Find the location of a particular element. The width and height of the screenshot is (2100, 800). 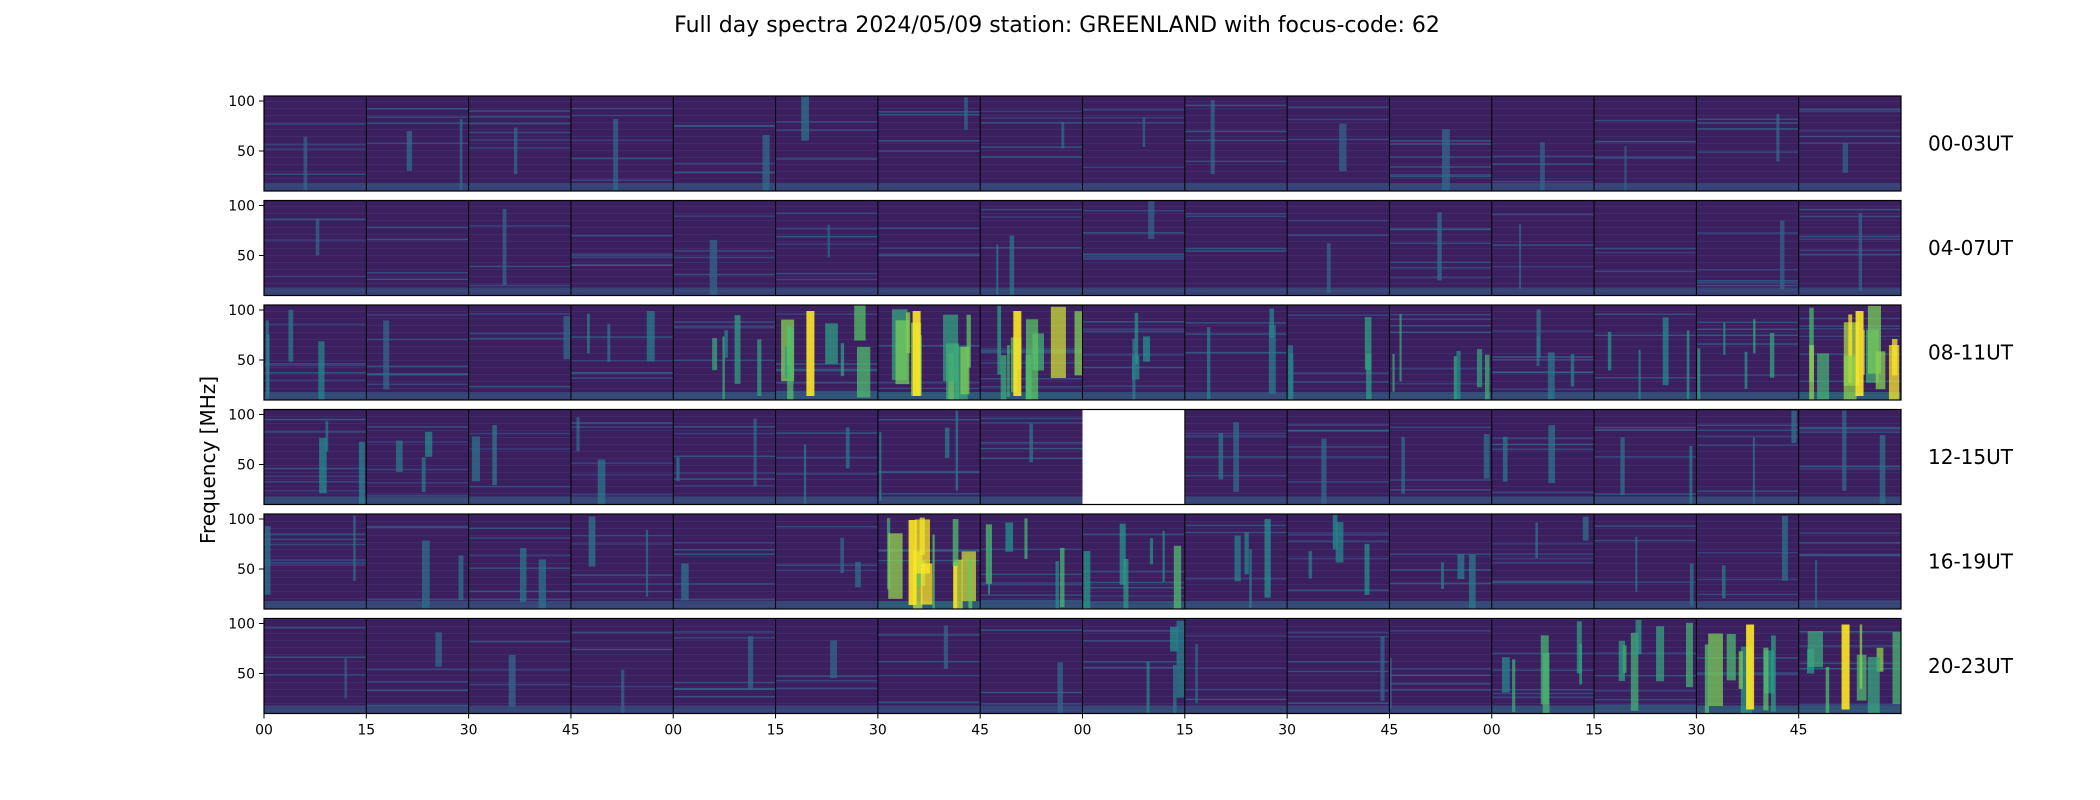

x-tick-label: 00 is located at coordinates (1083, 731).